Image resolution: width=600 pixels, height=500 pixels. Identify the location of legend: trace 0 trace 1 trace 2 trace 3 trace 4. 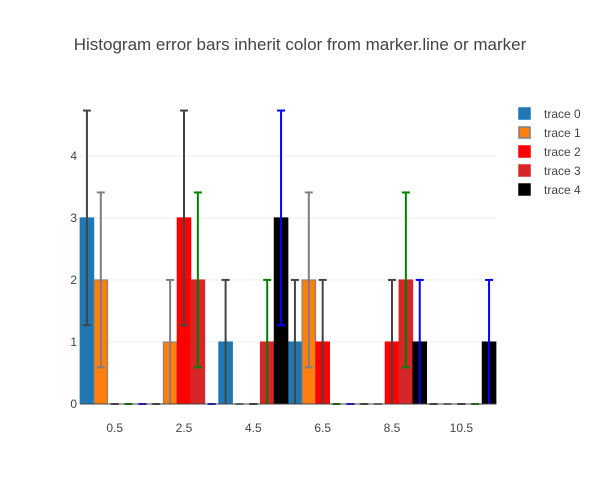
(549, 152).